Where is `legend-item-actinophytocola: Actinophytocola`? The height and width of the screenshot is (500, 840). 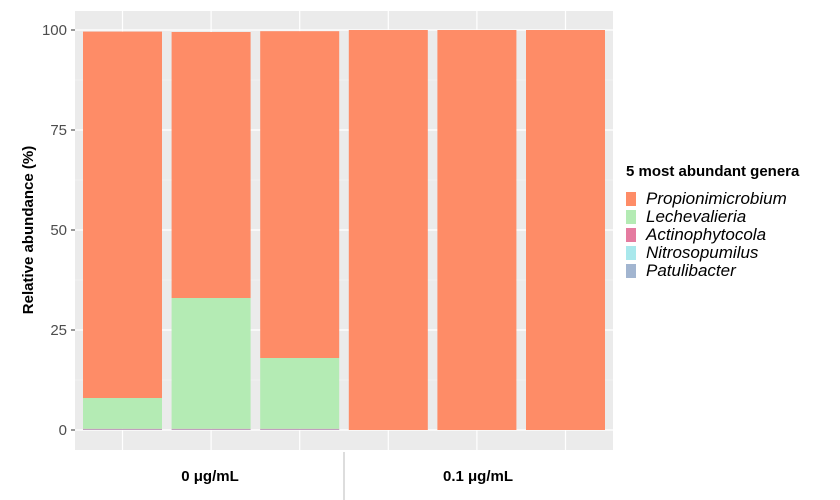 legend-item-actinophytocola: Actinophytocola is located at coordinates (712, 234).